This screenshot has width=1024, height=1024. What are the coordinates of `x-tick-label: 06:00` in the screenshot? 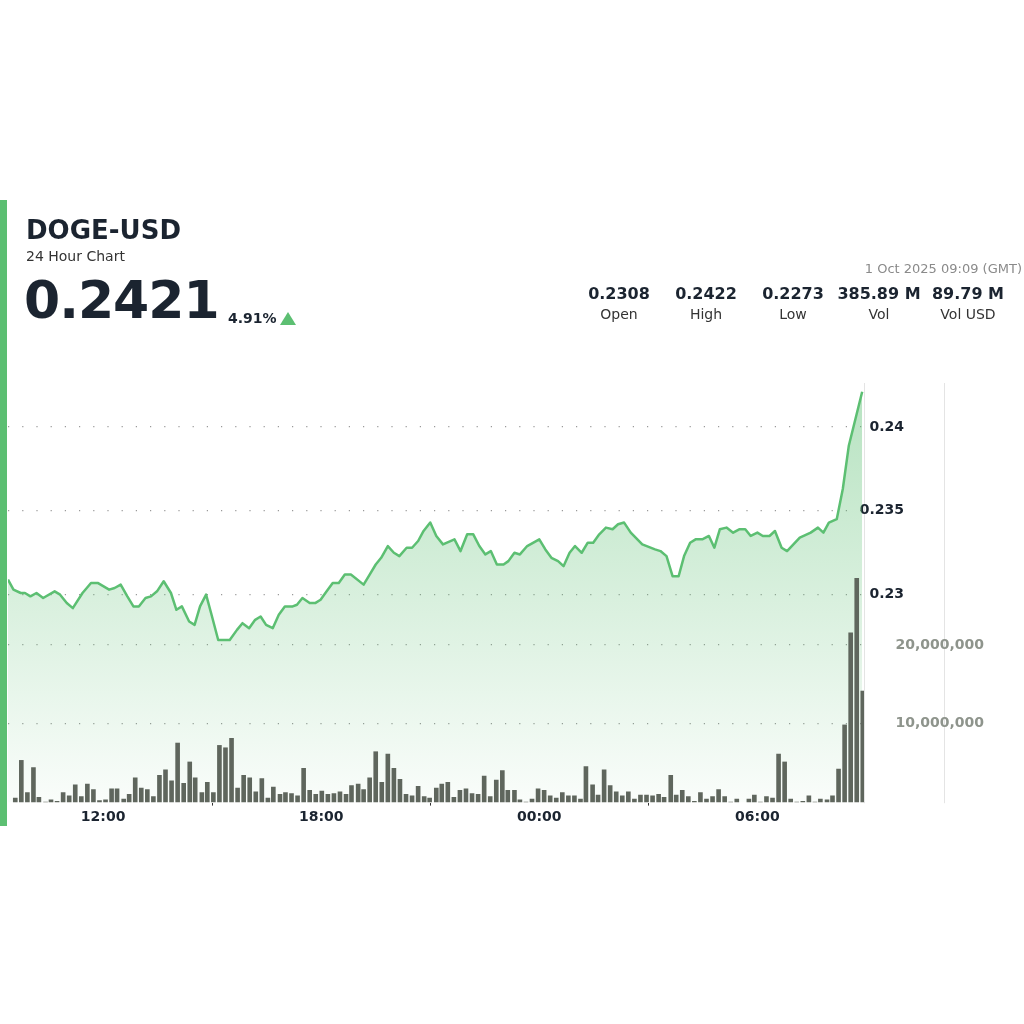 It's located at (757, 815).